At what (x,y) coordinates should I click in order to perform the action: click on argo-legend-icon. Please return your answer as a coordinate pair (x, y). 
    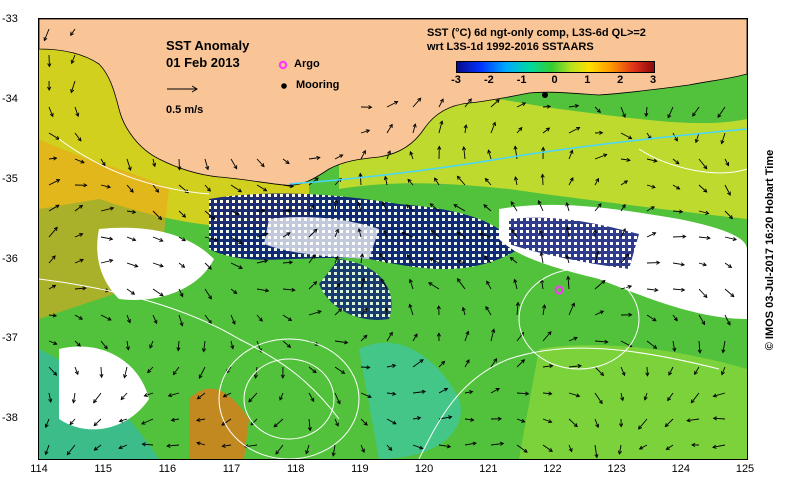
    Looking at the image, I should click on (283, 65).